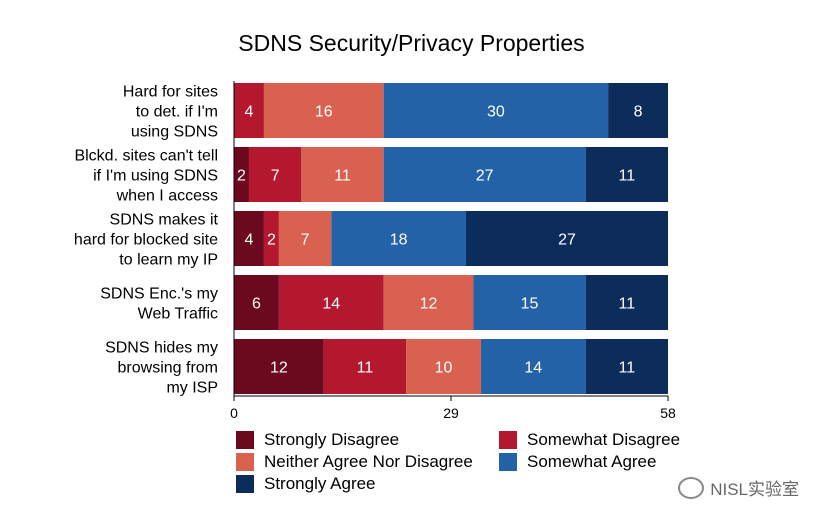  What do you see at coordinates (170, 92) in the screenshot?
I see `category-label: Hard for sites` at bounding box center [170, 92].